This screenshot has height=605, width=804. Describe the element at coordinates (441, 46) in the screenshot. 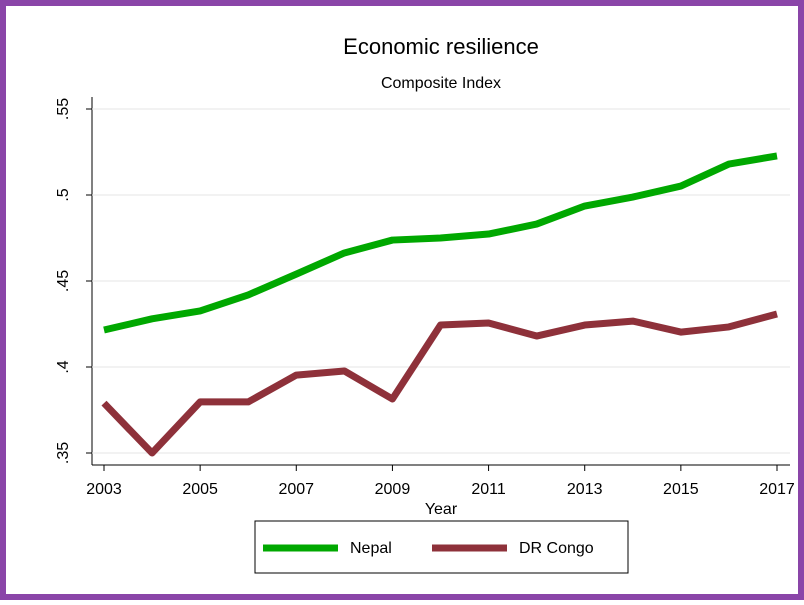

I see `chart-title: Economic resilience` at that location.